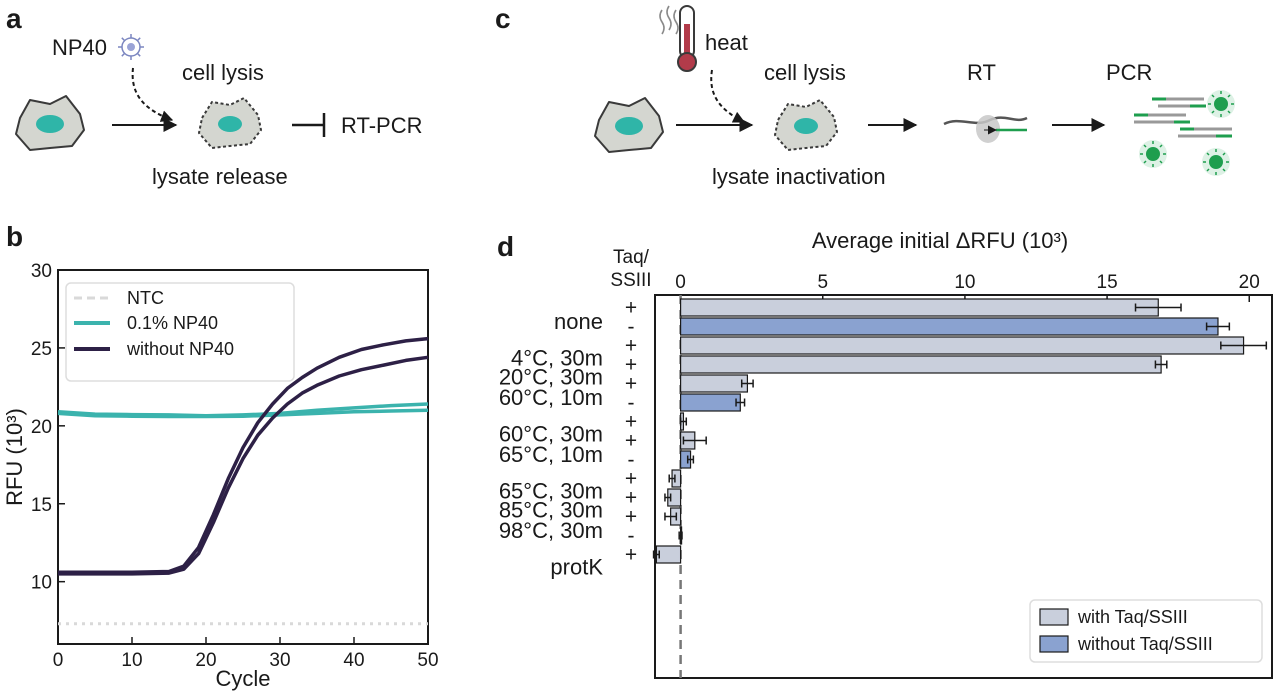 The image size is (1280, 695). Describe the element at coordinates (551, 377) in the screenshot. I see `category-label: 20°C, 30m` at that location.